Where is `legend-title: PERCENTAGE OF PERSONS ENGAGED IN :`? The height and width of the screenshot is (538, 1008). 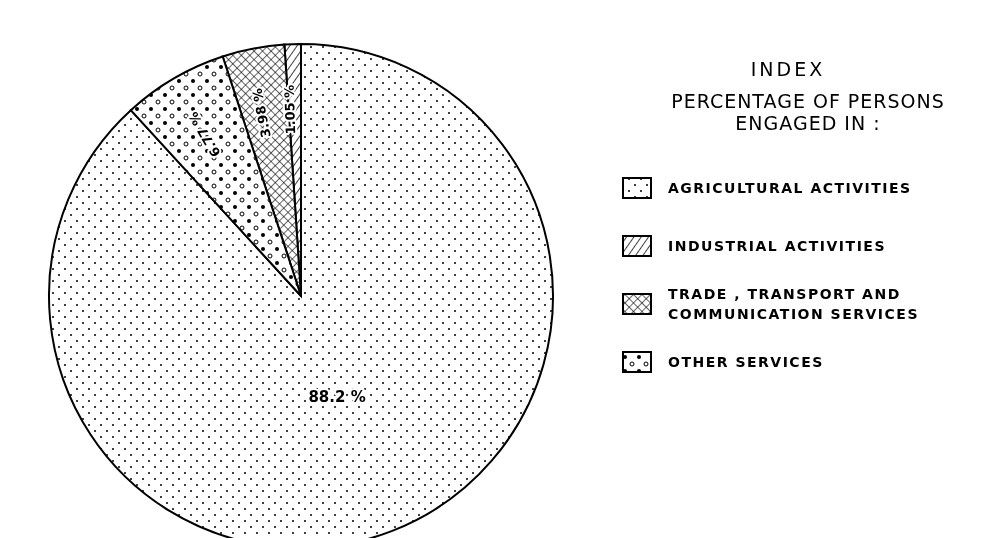
legend-title: PERCENTAGE OF PERSONS ENGAGED IN : is located at coordinates (808, 112).